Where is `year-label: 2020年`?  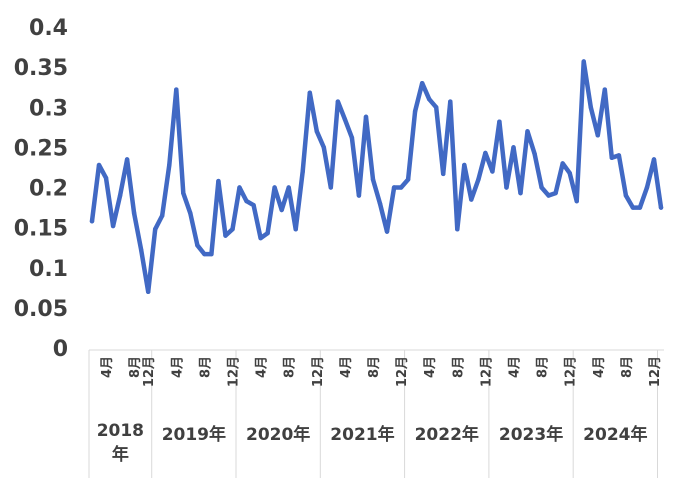 year-label: 2020年 is located at coordinates (278, 434).